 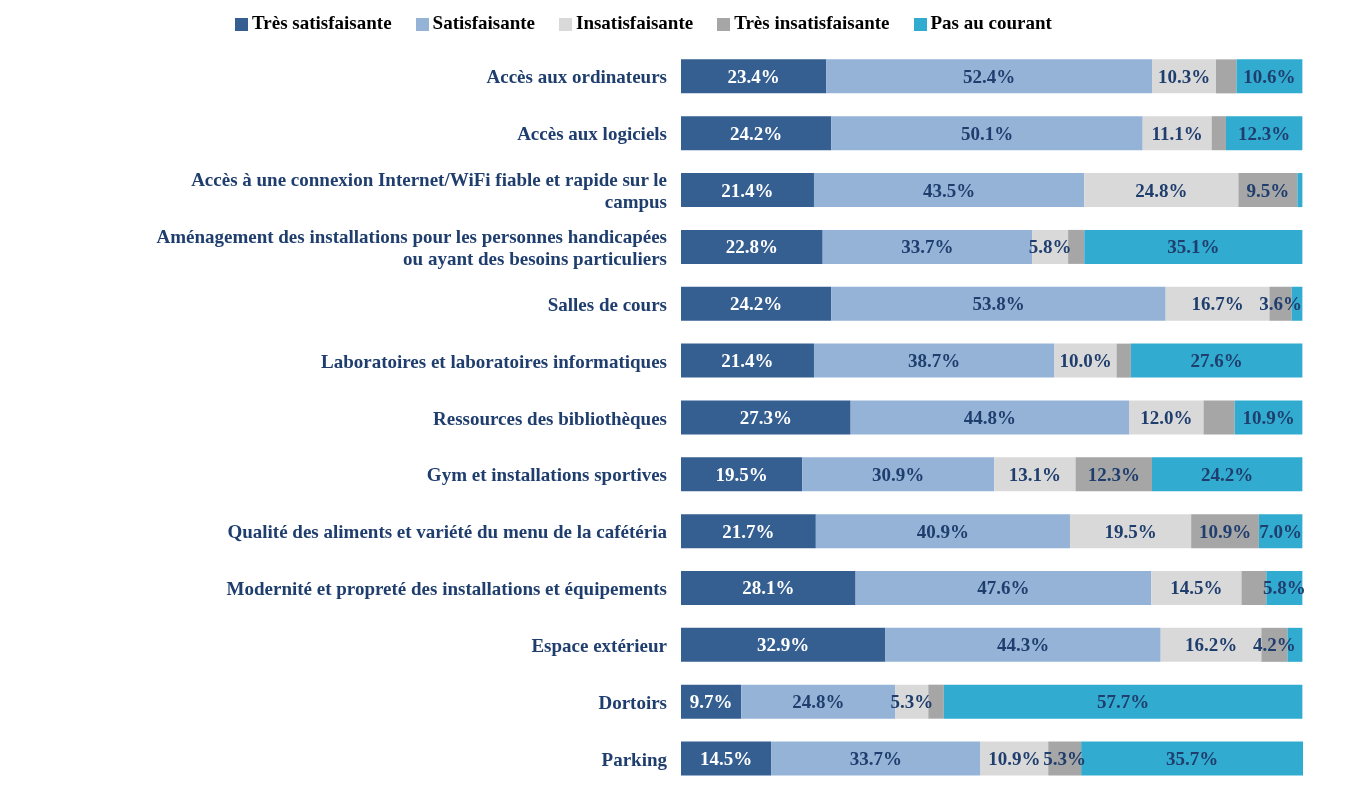 I want to click on data-label: 57.7%, so click(x=1123, y=702).